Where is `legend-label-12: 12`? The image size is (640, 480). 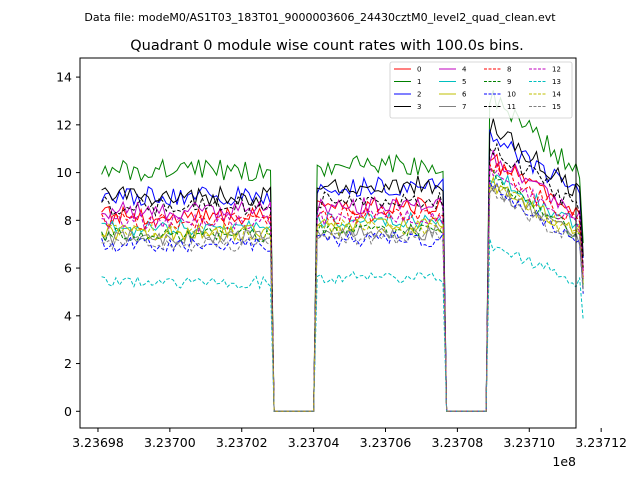
legend-label-12: 12 is located at coordinates (556, 70).